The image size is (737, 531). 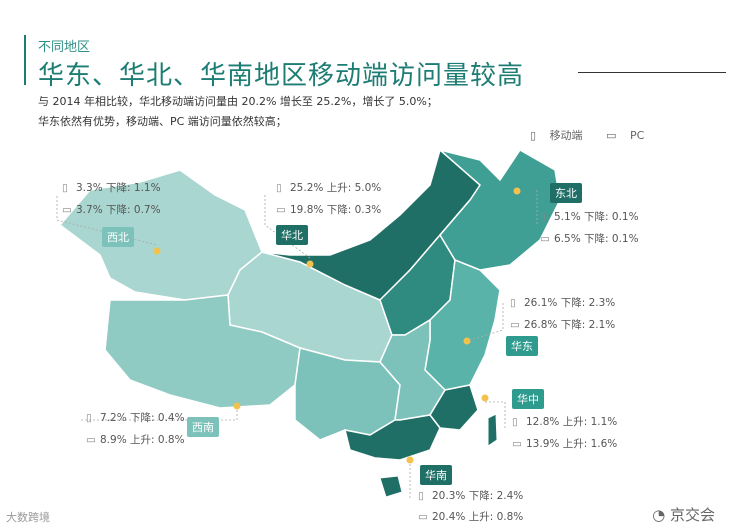 What do you see at coordinates (135, 440) in the screenshot?
I see `stat-southwest-pc: ▭ 8.9% 上升: 0.8%` at bounding box center [135, 440].